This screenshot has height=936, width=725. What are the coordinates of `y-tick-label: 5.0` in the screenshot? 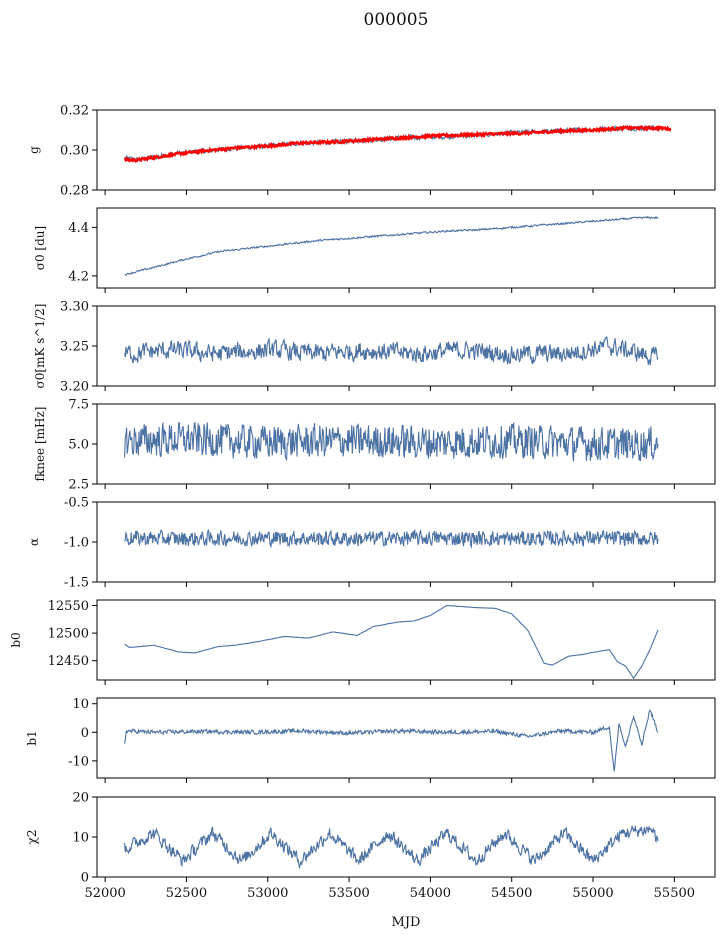 It's located at (78, 445).